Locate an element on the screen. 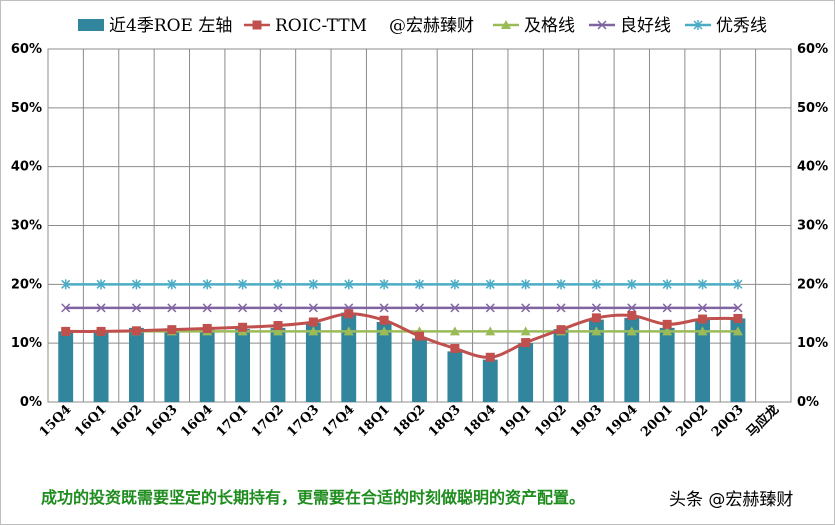 The height and width of the screenshot is (526, 835). x-tick-label: 18Q2 is located at coordinates (410, 421).